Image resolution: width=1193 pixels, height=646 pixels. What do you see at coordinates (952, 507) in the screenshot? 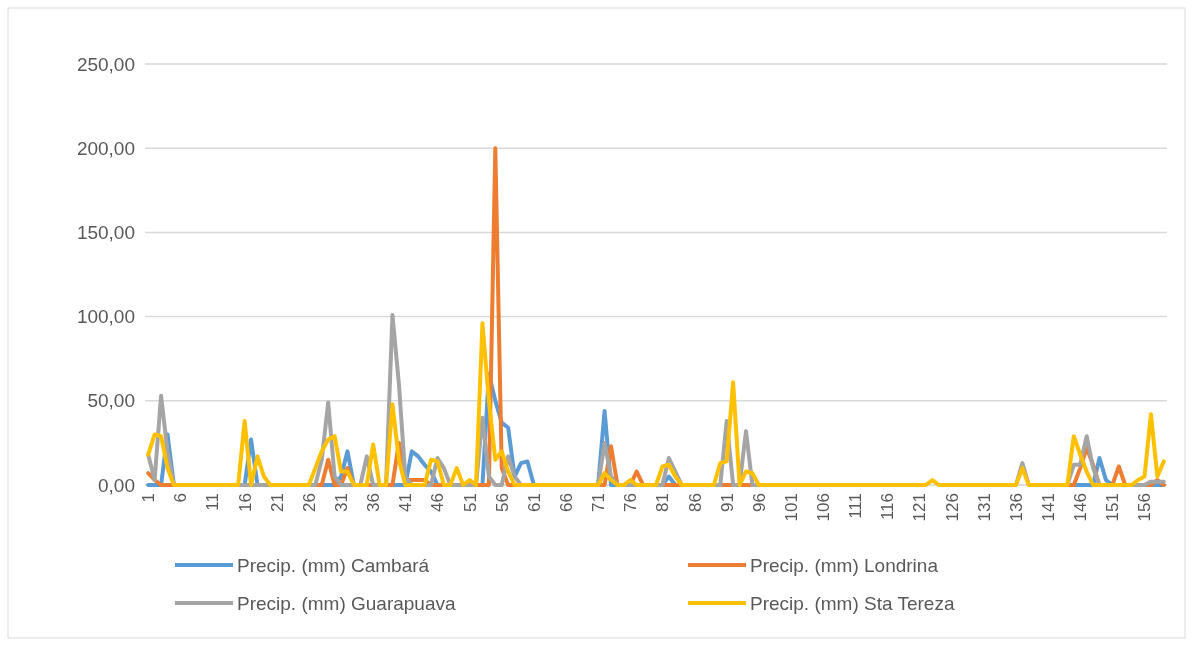
I see `x-tick-label: 126` at bounding box center [952, 507].